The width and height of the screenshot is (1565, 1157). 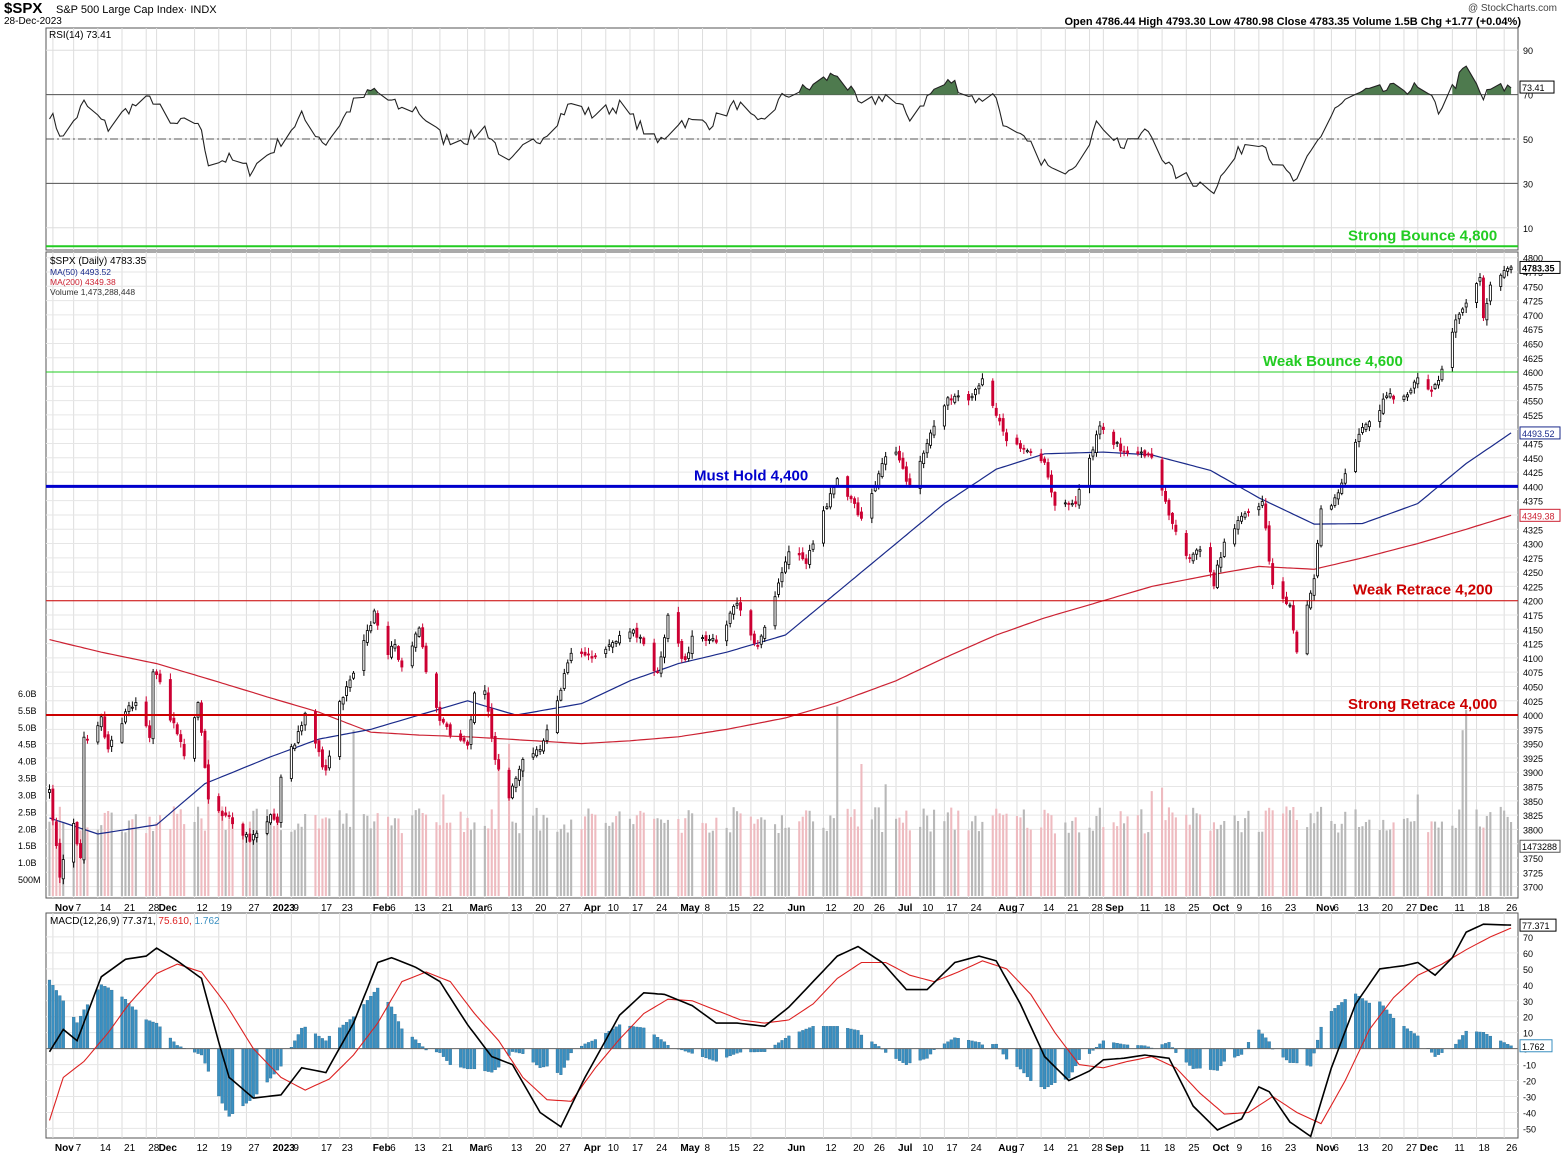 What do you see at coordinates (27, 745) in the screenshot?
I see `volume-tick-label: 4.5B` at bounding box center [27, 745].